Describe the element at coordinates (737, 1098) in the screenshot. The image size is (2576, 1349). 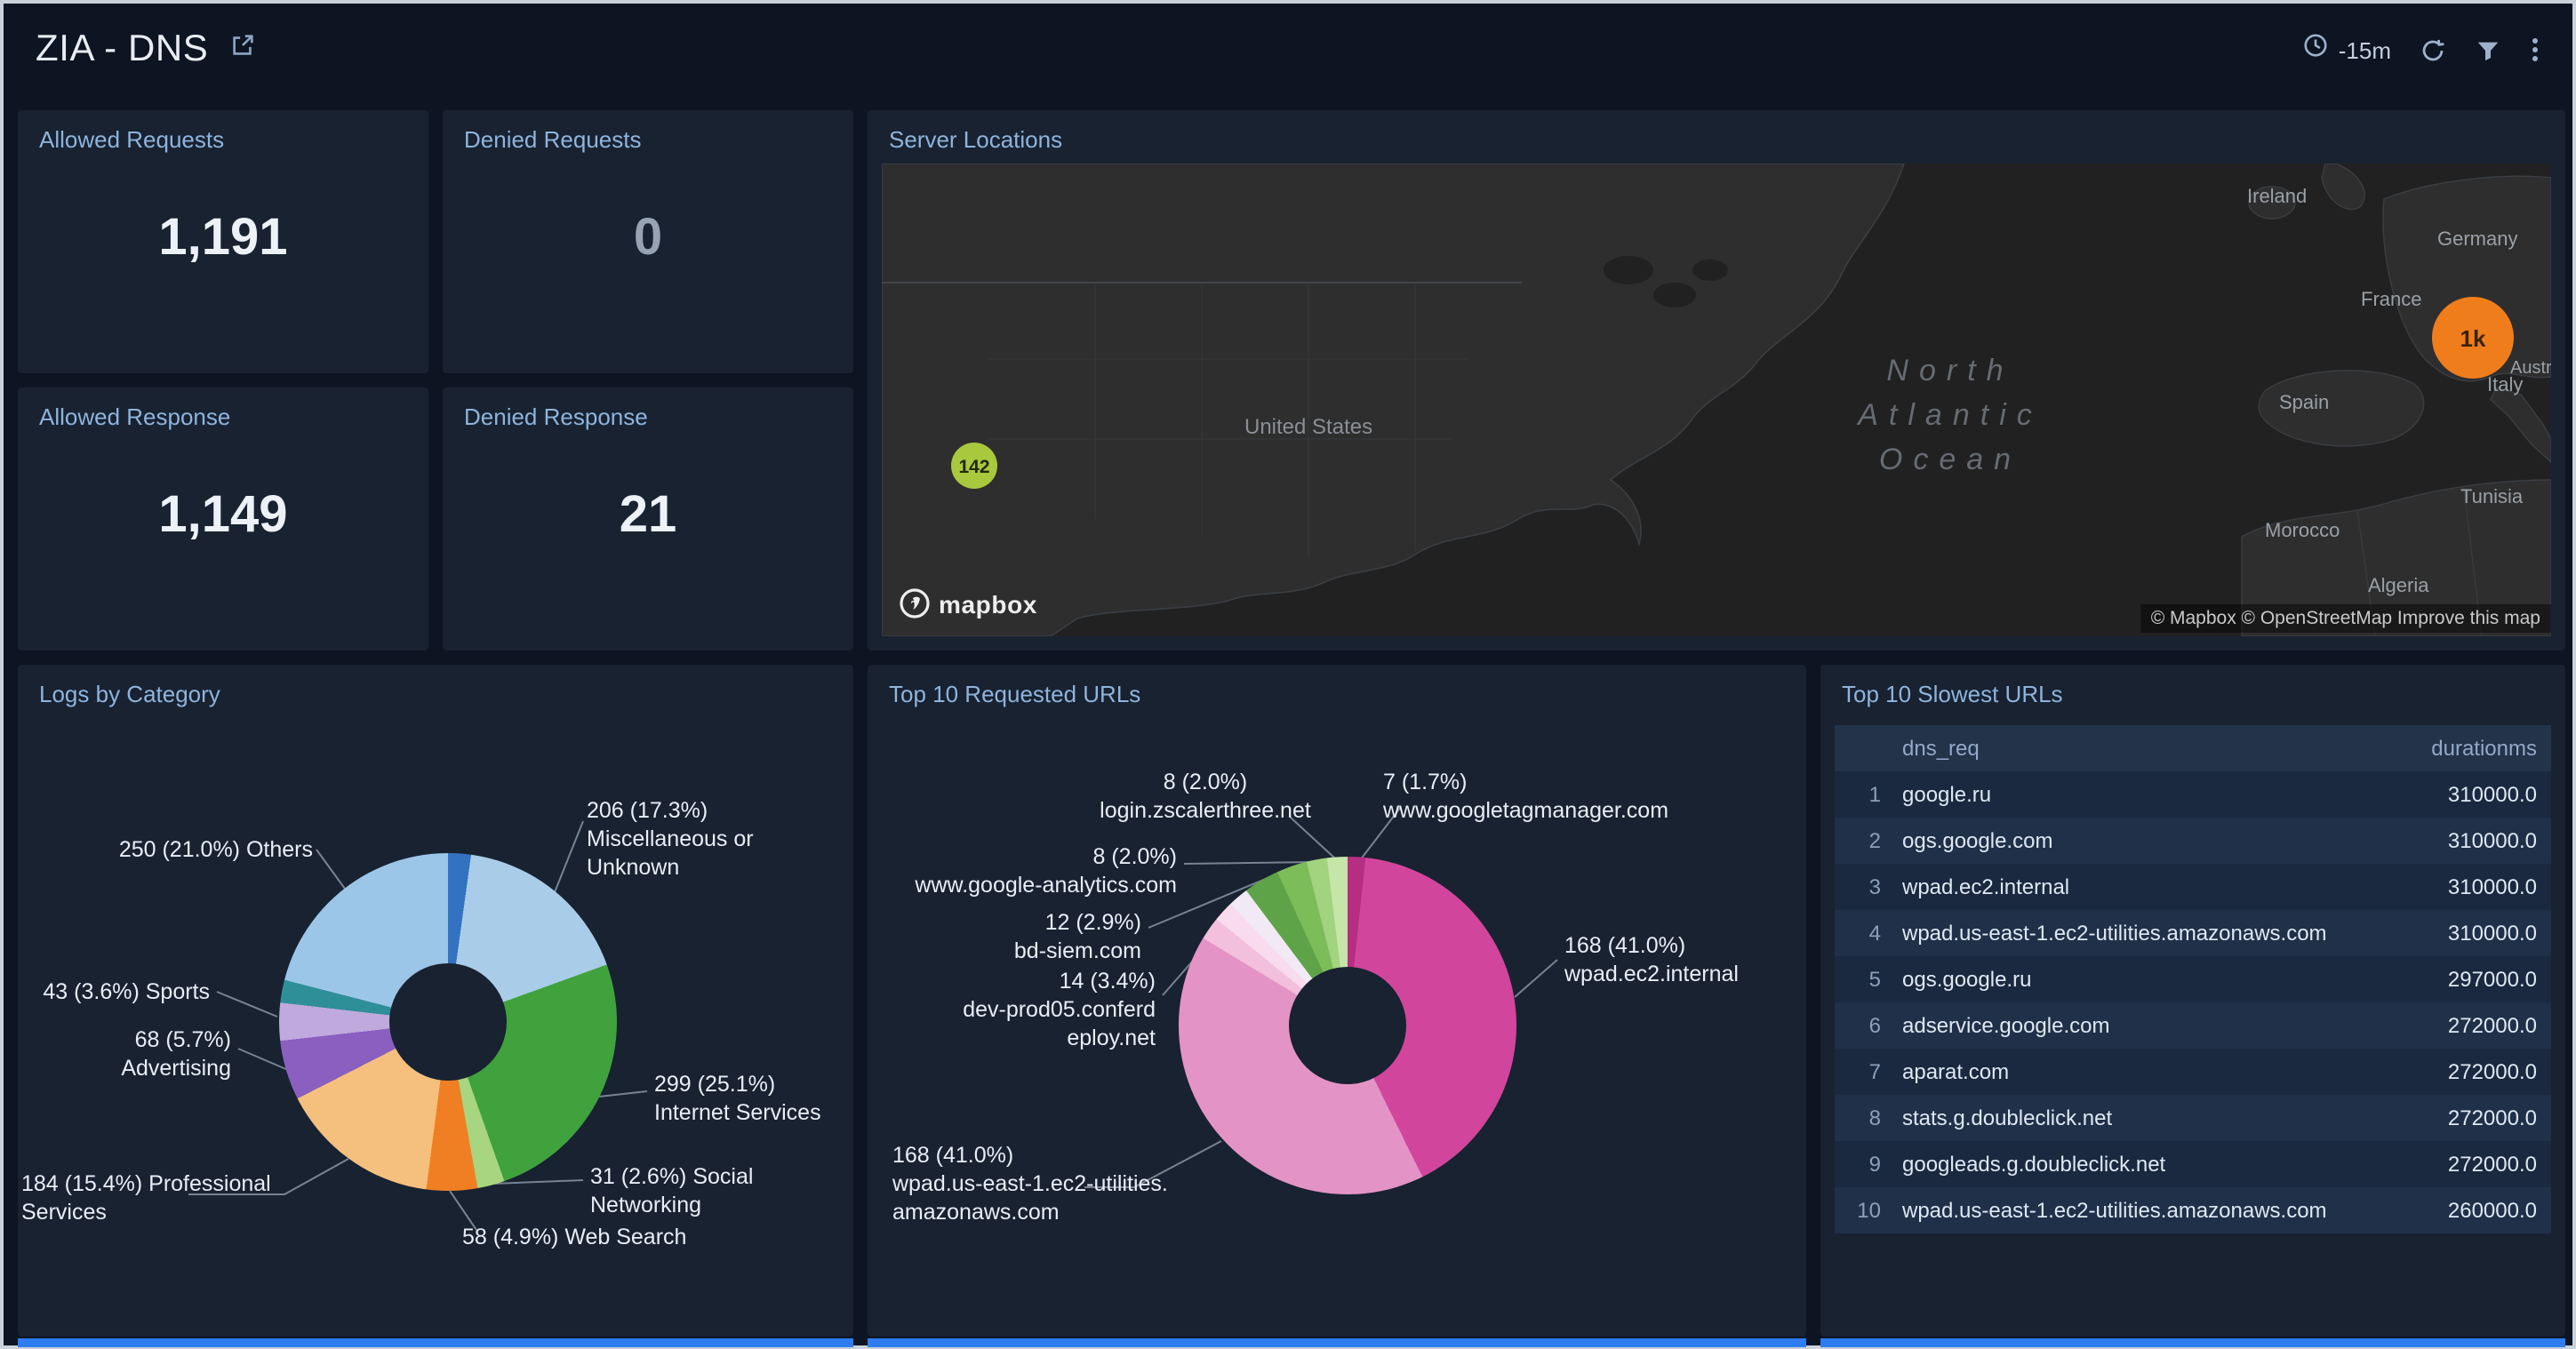
I see `pie-label-internet-services: 299 (25.1%) Internet Services` at that location.